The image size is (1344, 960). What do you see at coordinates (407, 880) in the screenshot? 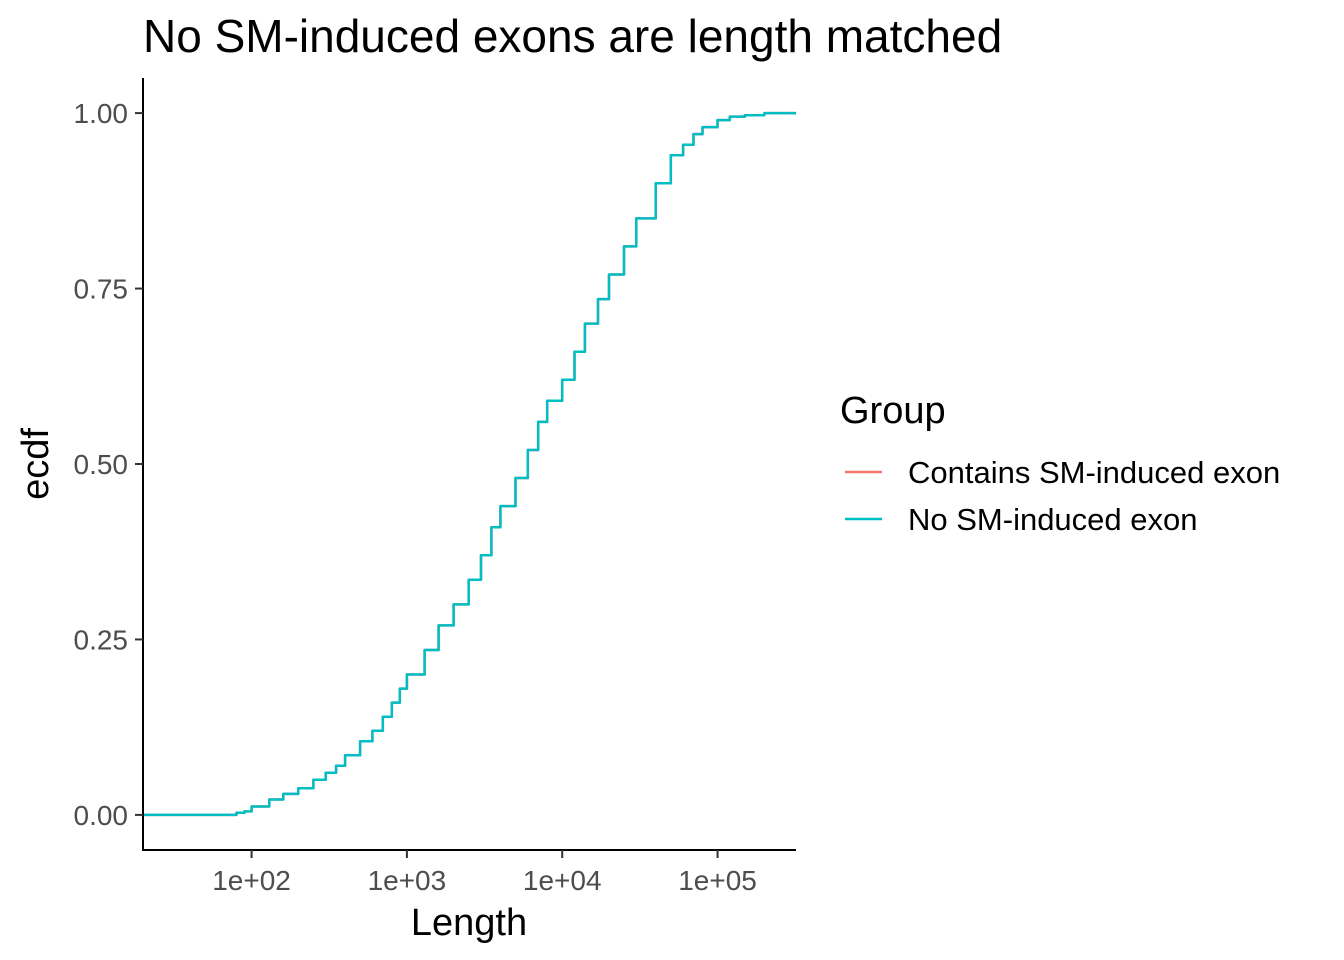
I see `x-tick-label: 1e+03` at bounding box center [407, 880].